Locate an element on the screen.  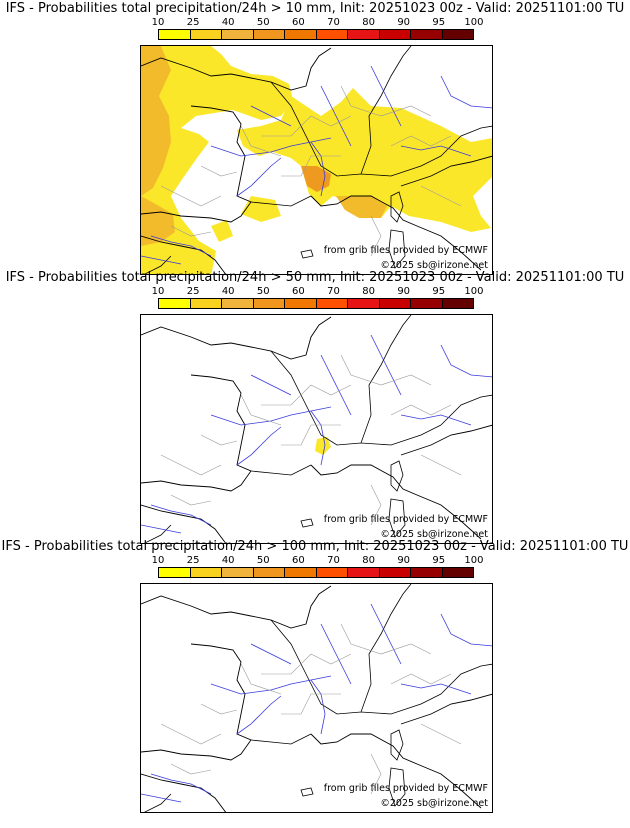
prob-area-iberia-north is located at coordinates (158, 221).